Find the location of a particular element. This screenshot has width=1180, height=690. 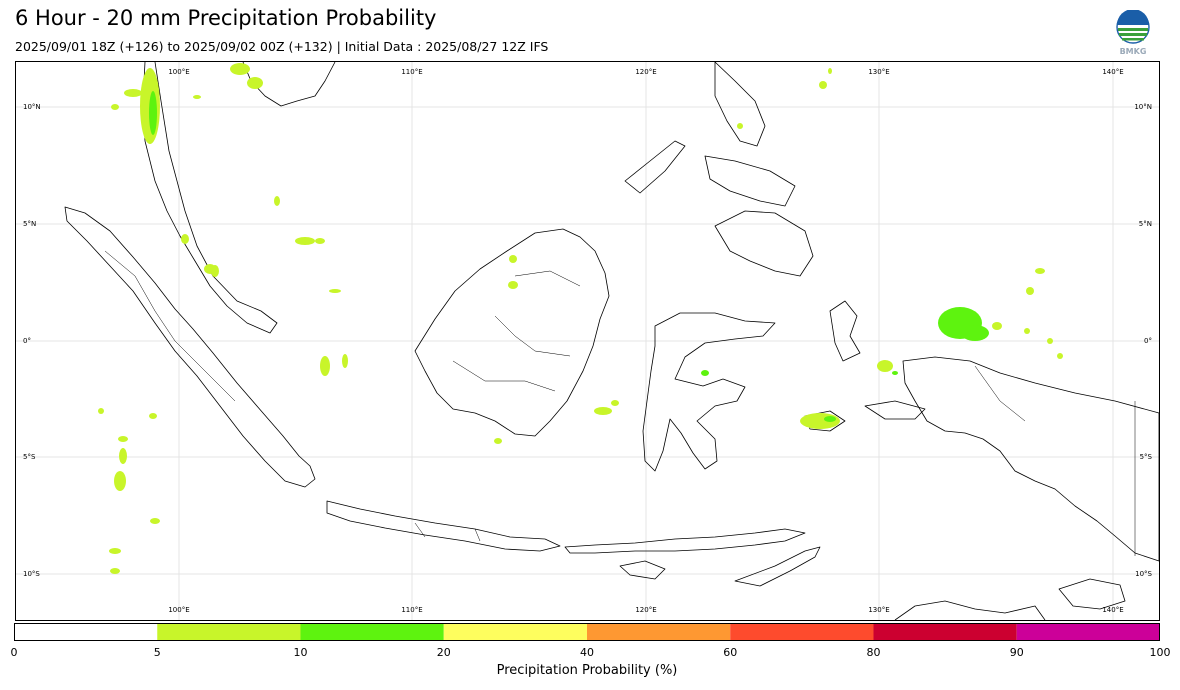

visayas-coast is located at coordinates (750, 181).